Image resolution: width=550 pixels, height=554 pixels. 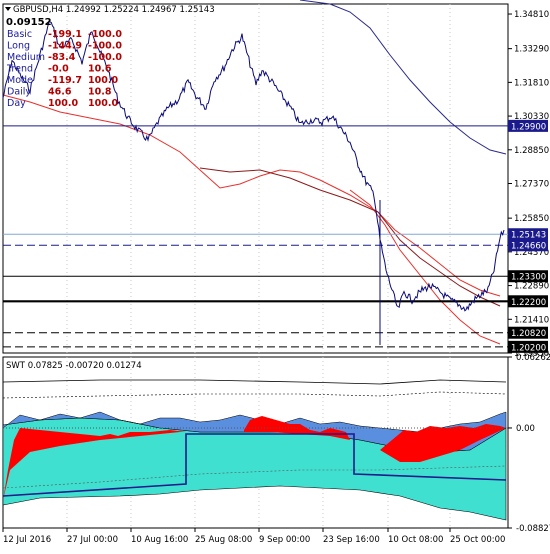 I want to click on time-label: 25 Aug 08:00, so click(x=223, y=540).